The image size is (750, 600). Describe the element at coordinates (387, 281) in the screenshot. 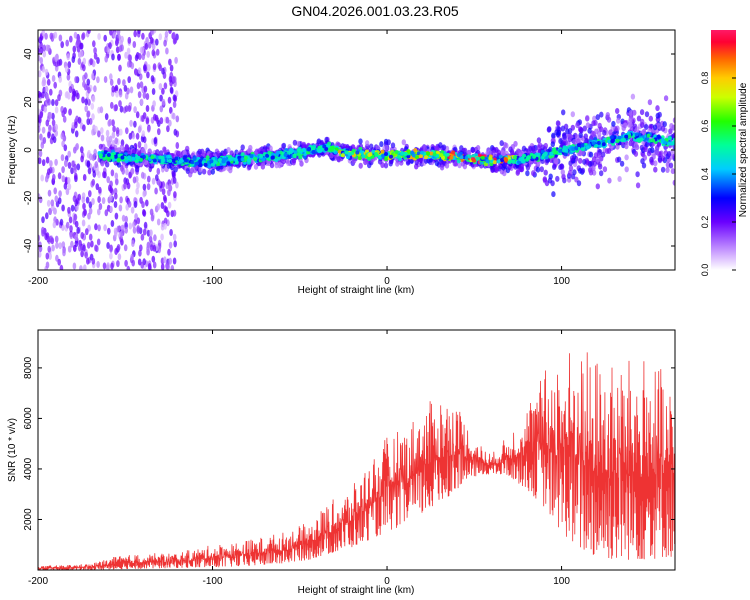

I see `spectrogram-x-tick-label: 0` at that location.